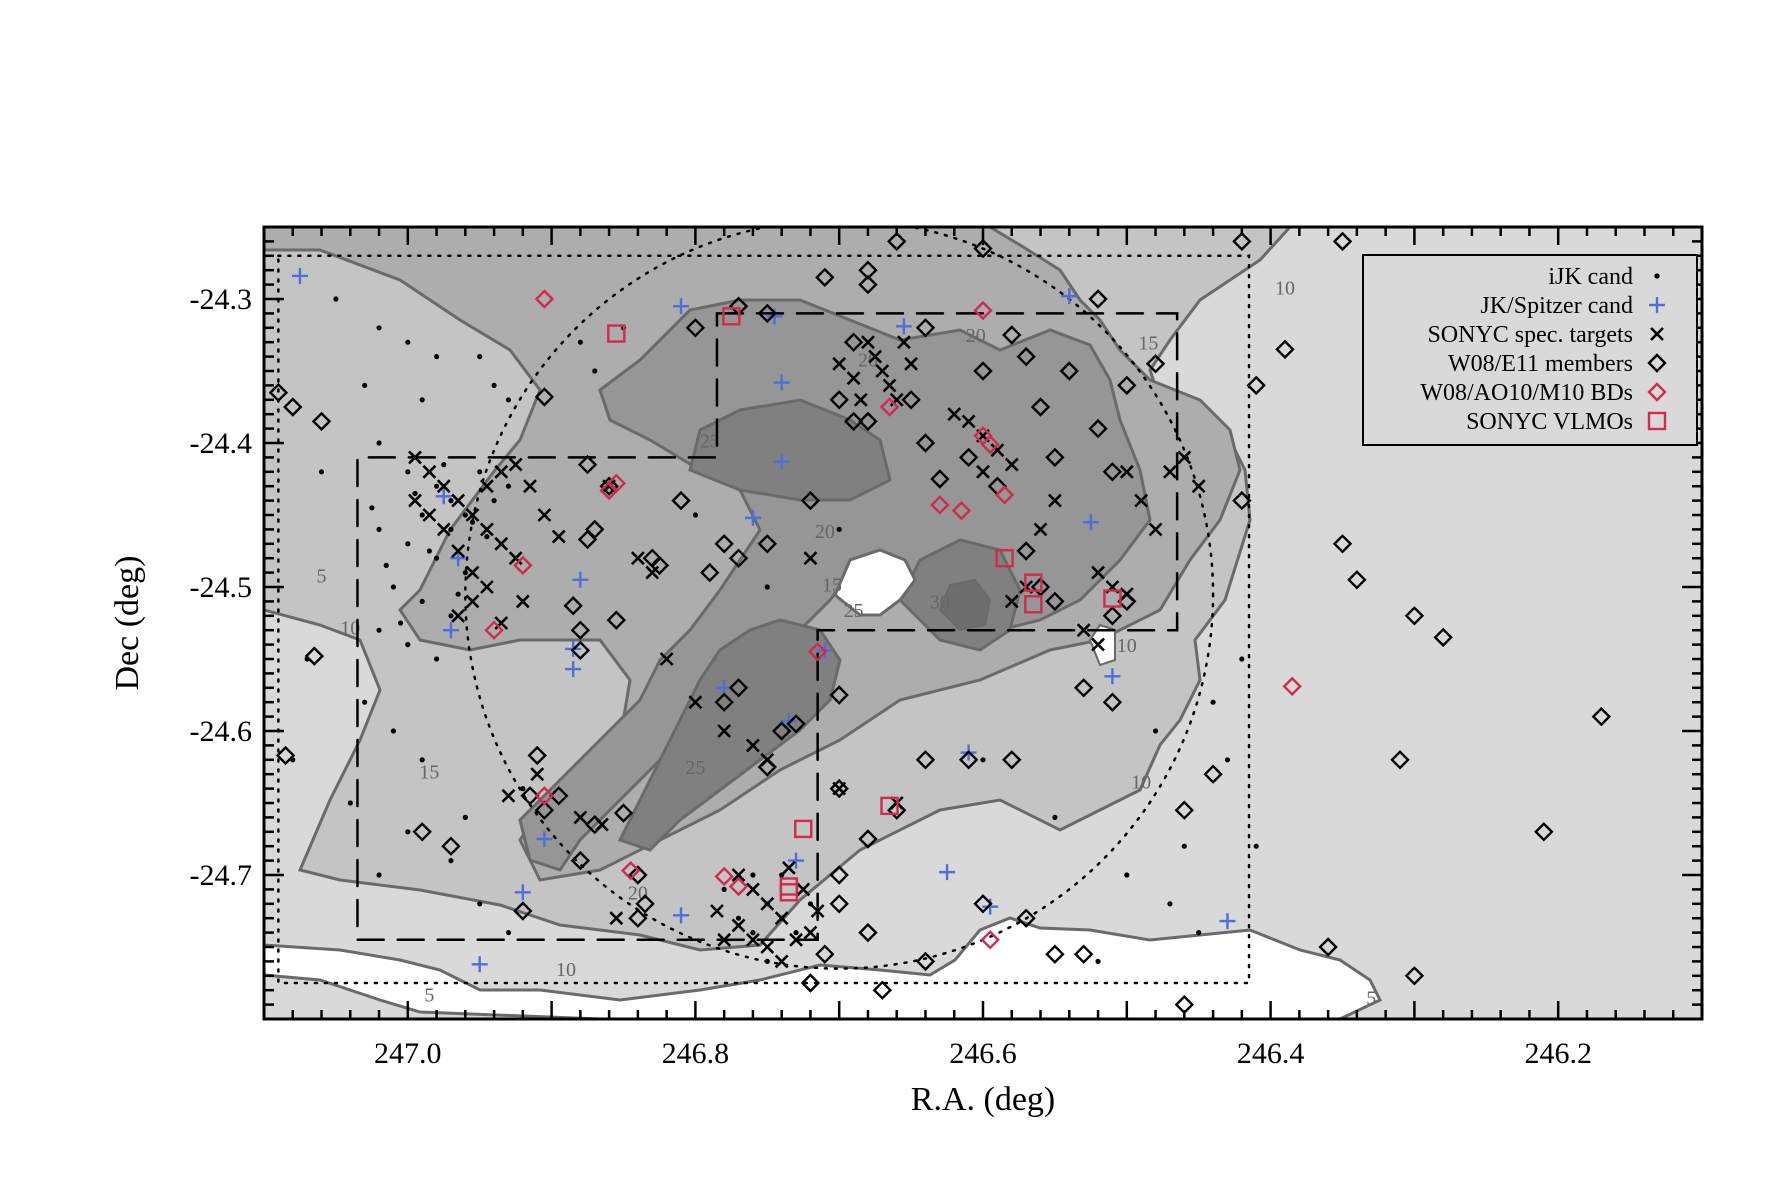 The image size is (1771, 1179). What do you see at coordinates (1371, 999) in the screenshot?
I see `contour-label: 5` at bounding box center [1371, 999].